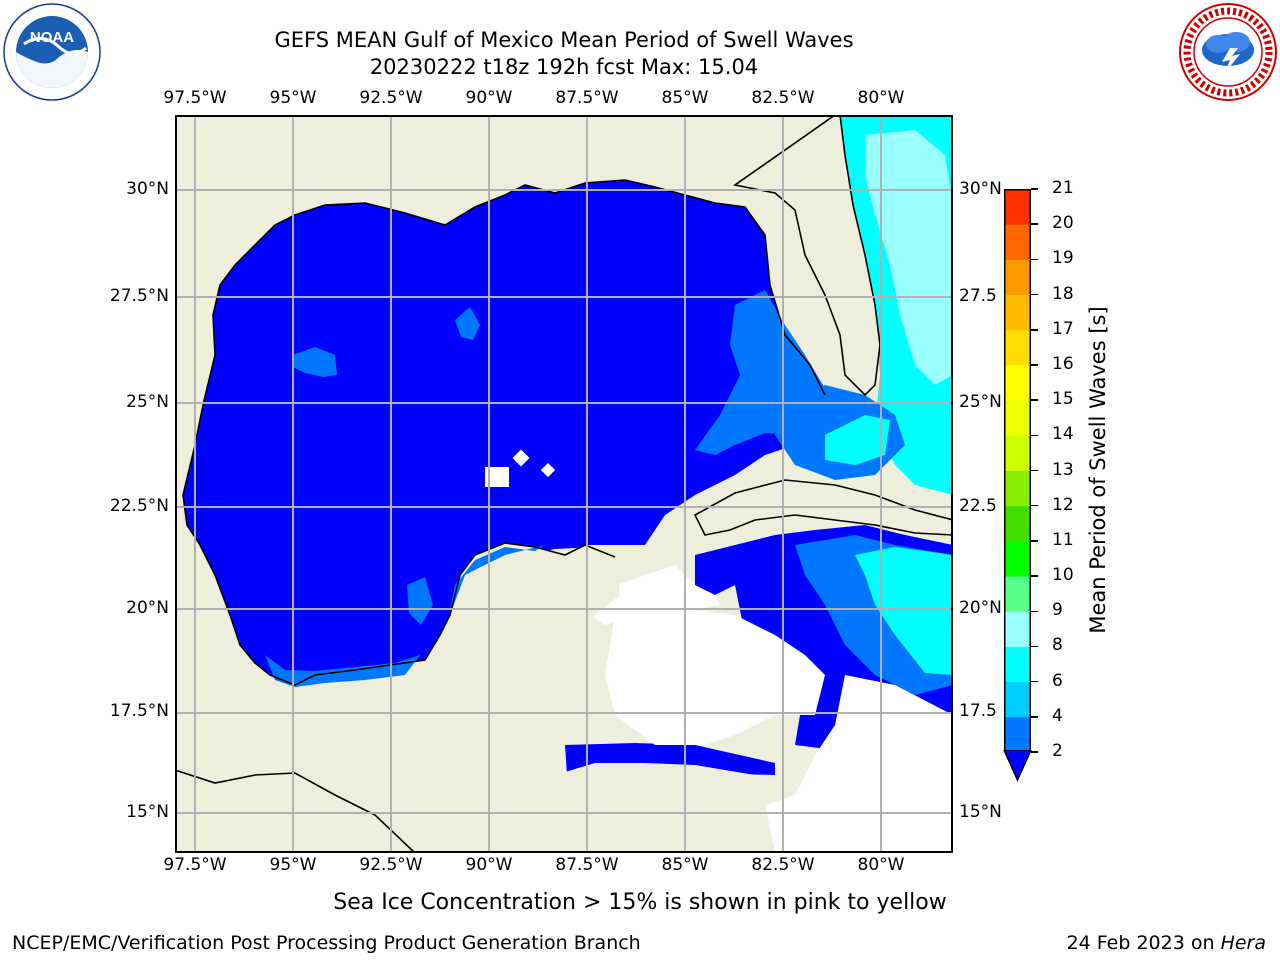  What do you see at coordinates (147, 812) in the screenshot?
I see `lat-label-left: 15°N` at bounding box center [147, 812].